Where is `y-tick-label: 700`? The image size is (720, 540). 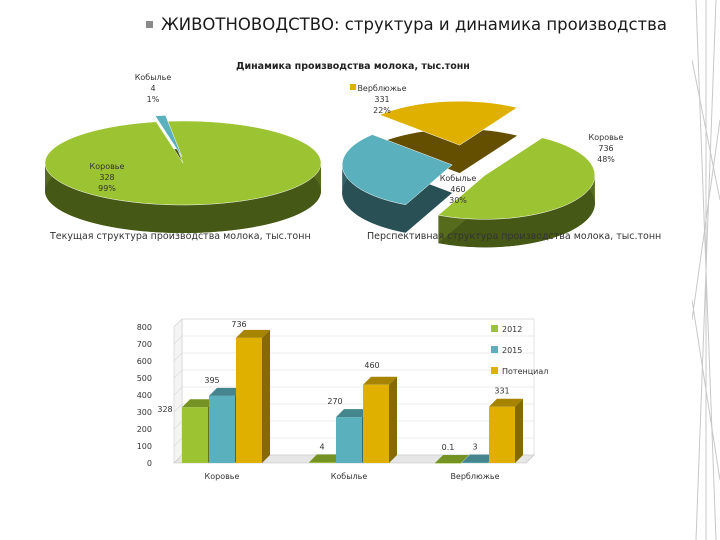 y-tick-label: 700 is located at coordinates (144, 344).